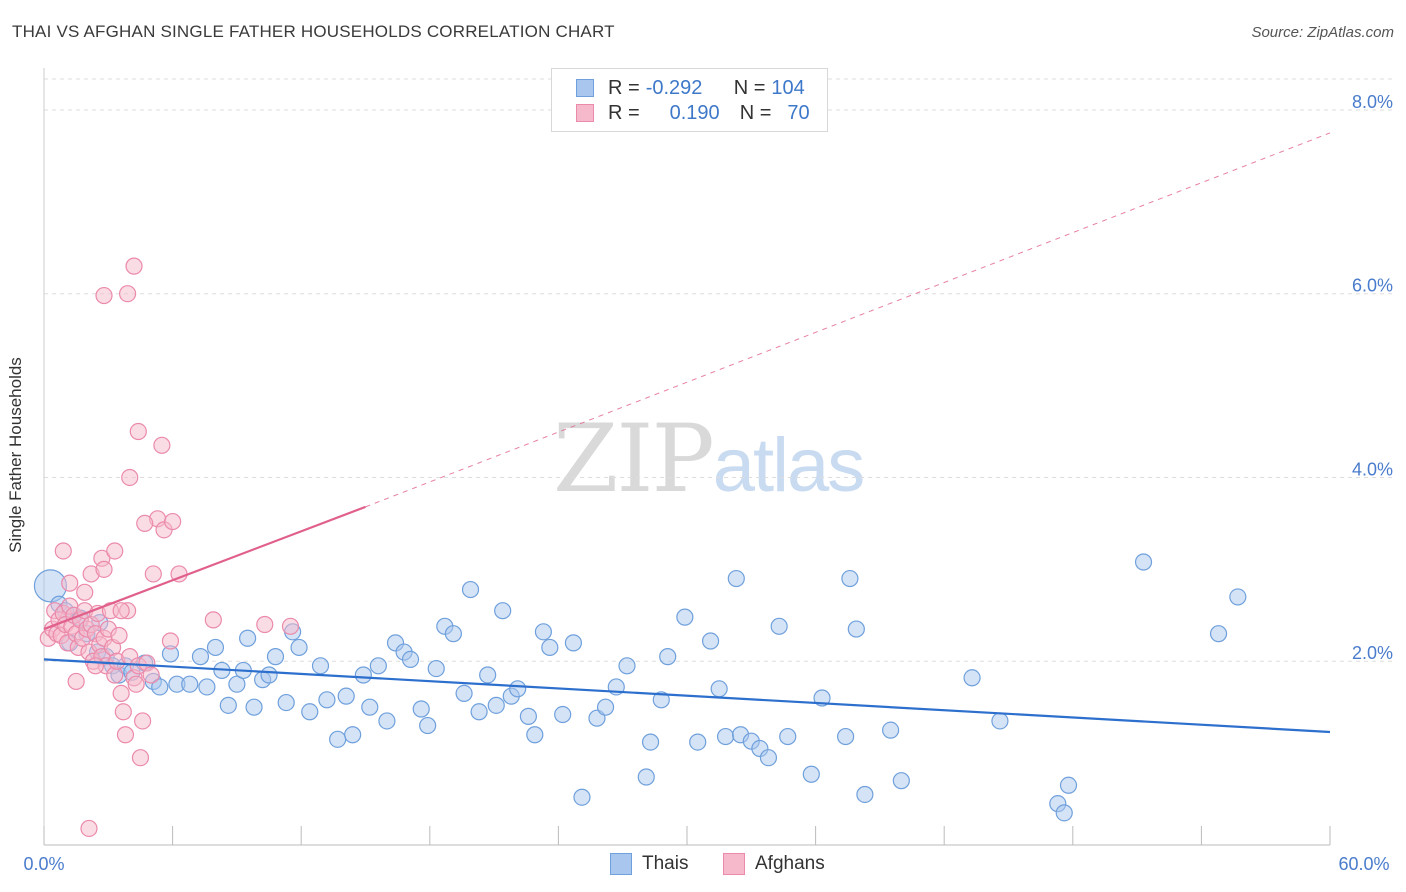 Image resolution: width=1406 pixels, height=892 pixels. Describe the element at coordinates (788, 87) in the screenshot. I see `thai-n-value: 104` at that location.